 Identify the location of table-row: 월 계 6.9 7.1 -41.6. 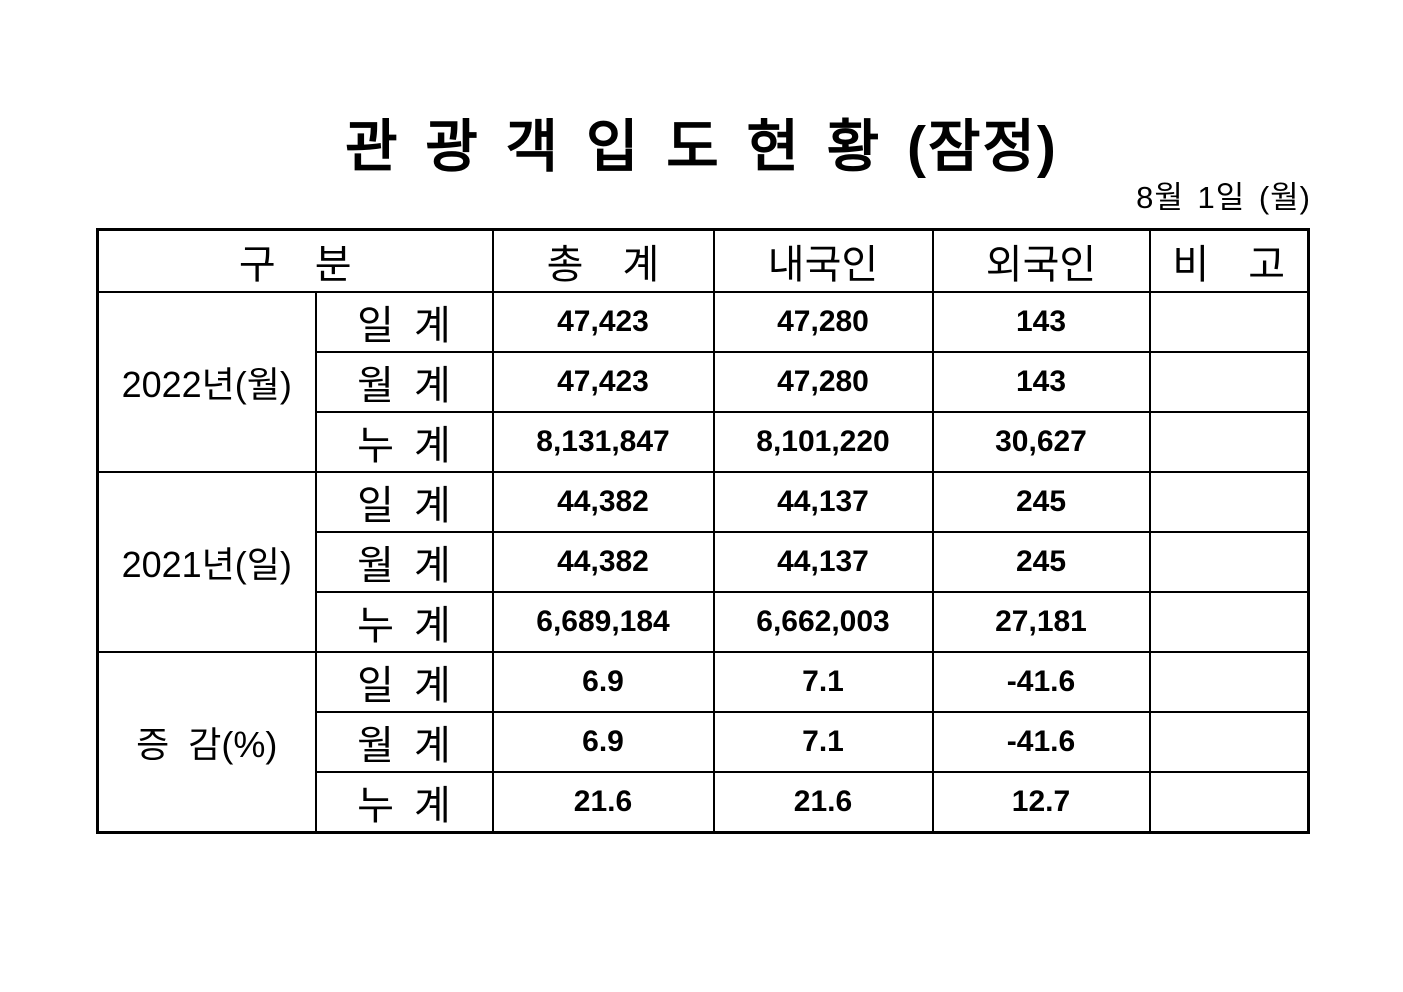
(704, 741).